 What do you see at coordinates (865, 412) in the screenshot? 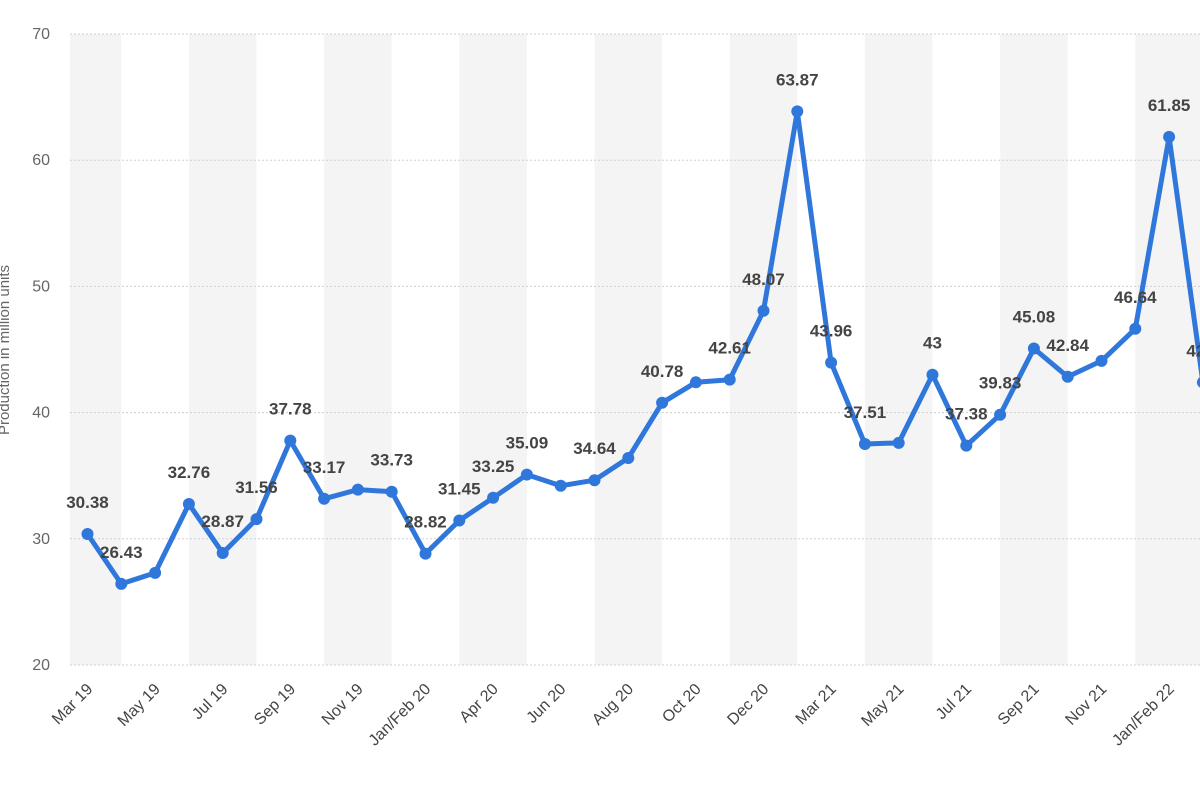
I see `data-label: 37.51` at bounding box center [865, 412].